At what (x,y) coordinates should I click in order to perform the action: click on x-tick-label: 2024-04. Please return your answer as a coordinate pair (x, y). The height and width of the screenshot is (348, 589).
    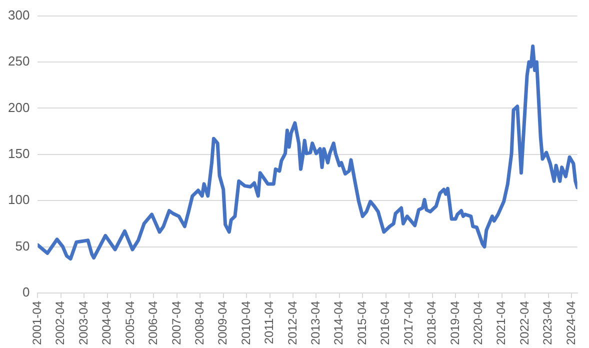
    Looking at the image, I should click on (571, 323).